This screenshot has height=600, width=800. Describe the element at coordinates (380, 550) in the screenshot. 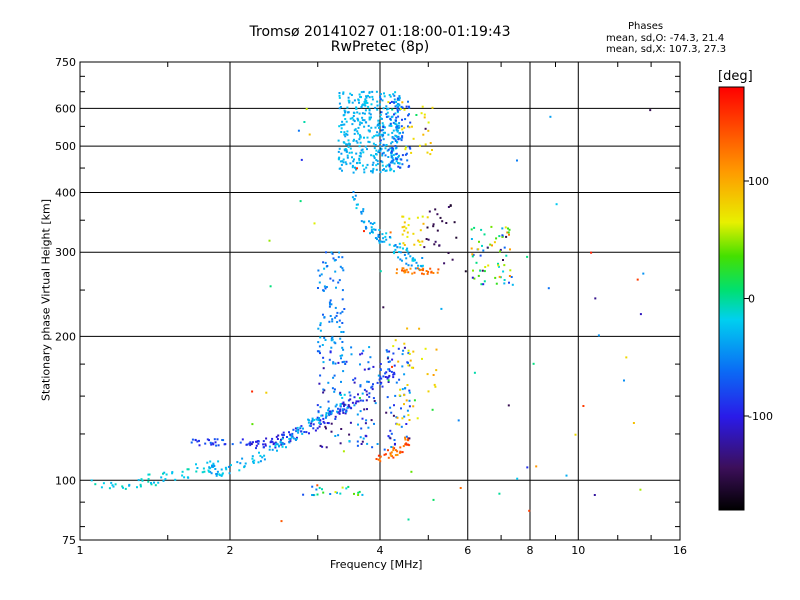

I see `x-tick-label: 4` at that location.